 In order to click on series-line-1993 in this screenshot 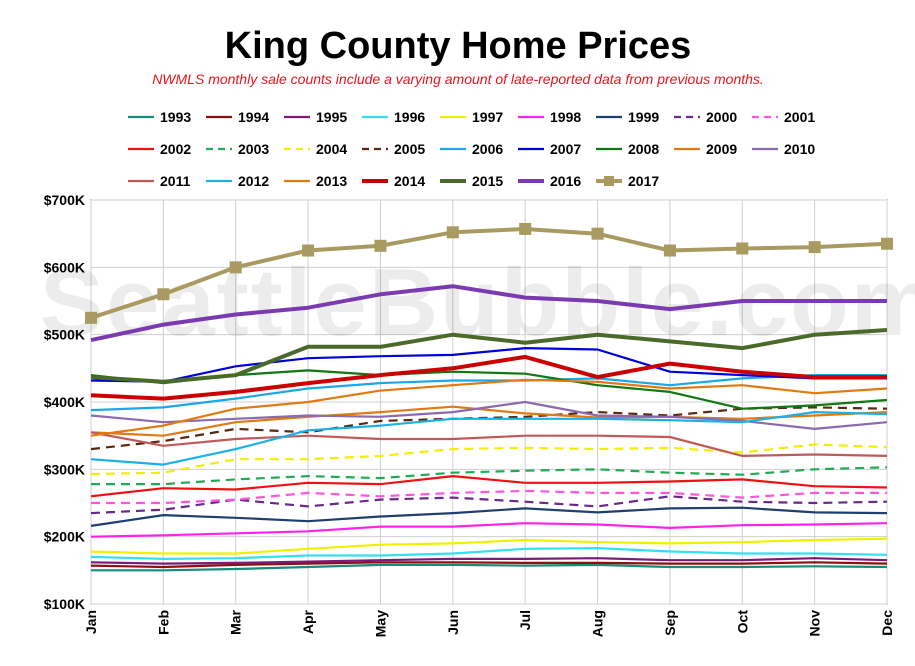, I will do `click(489, 567)`.